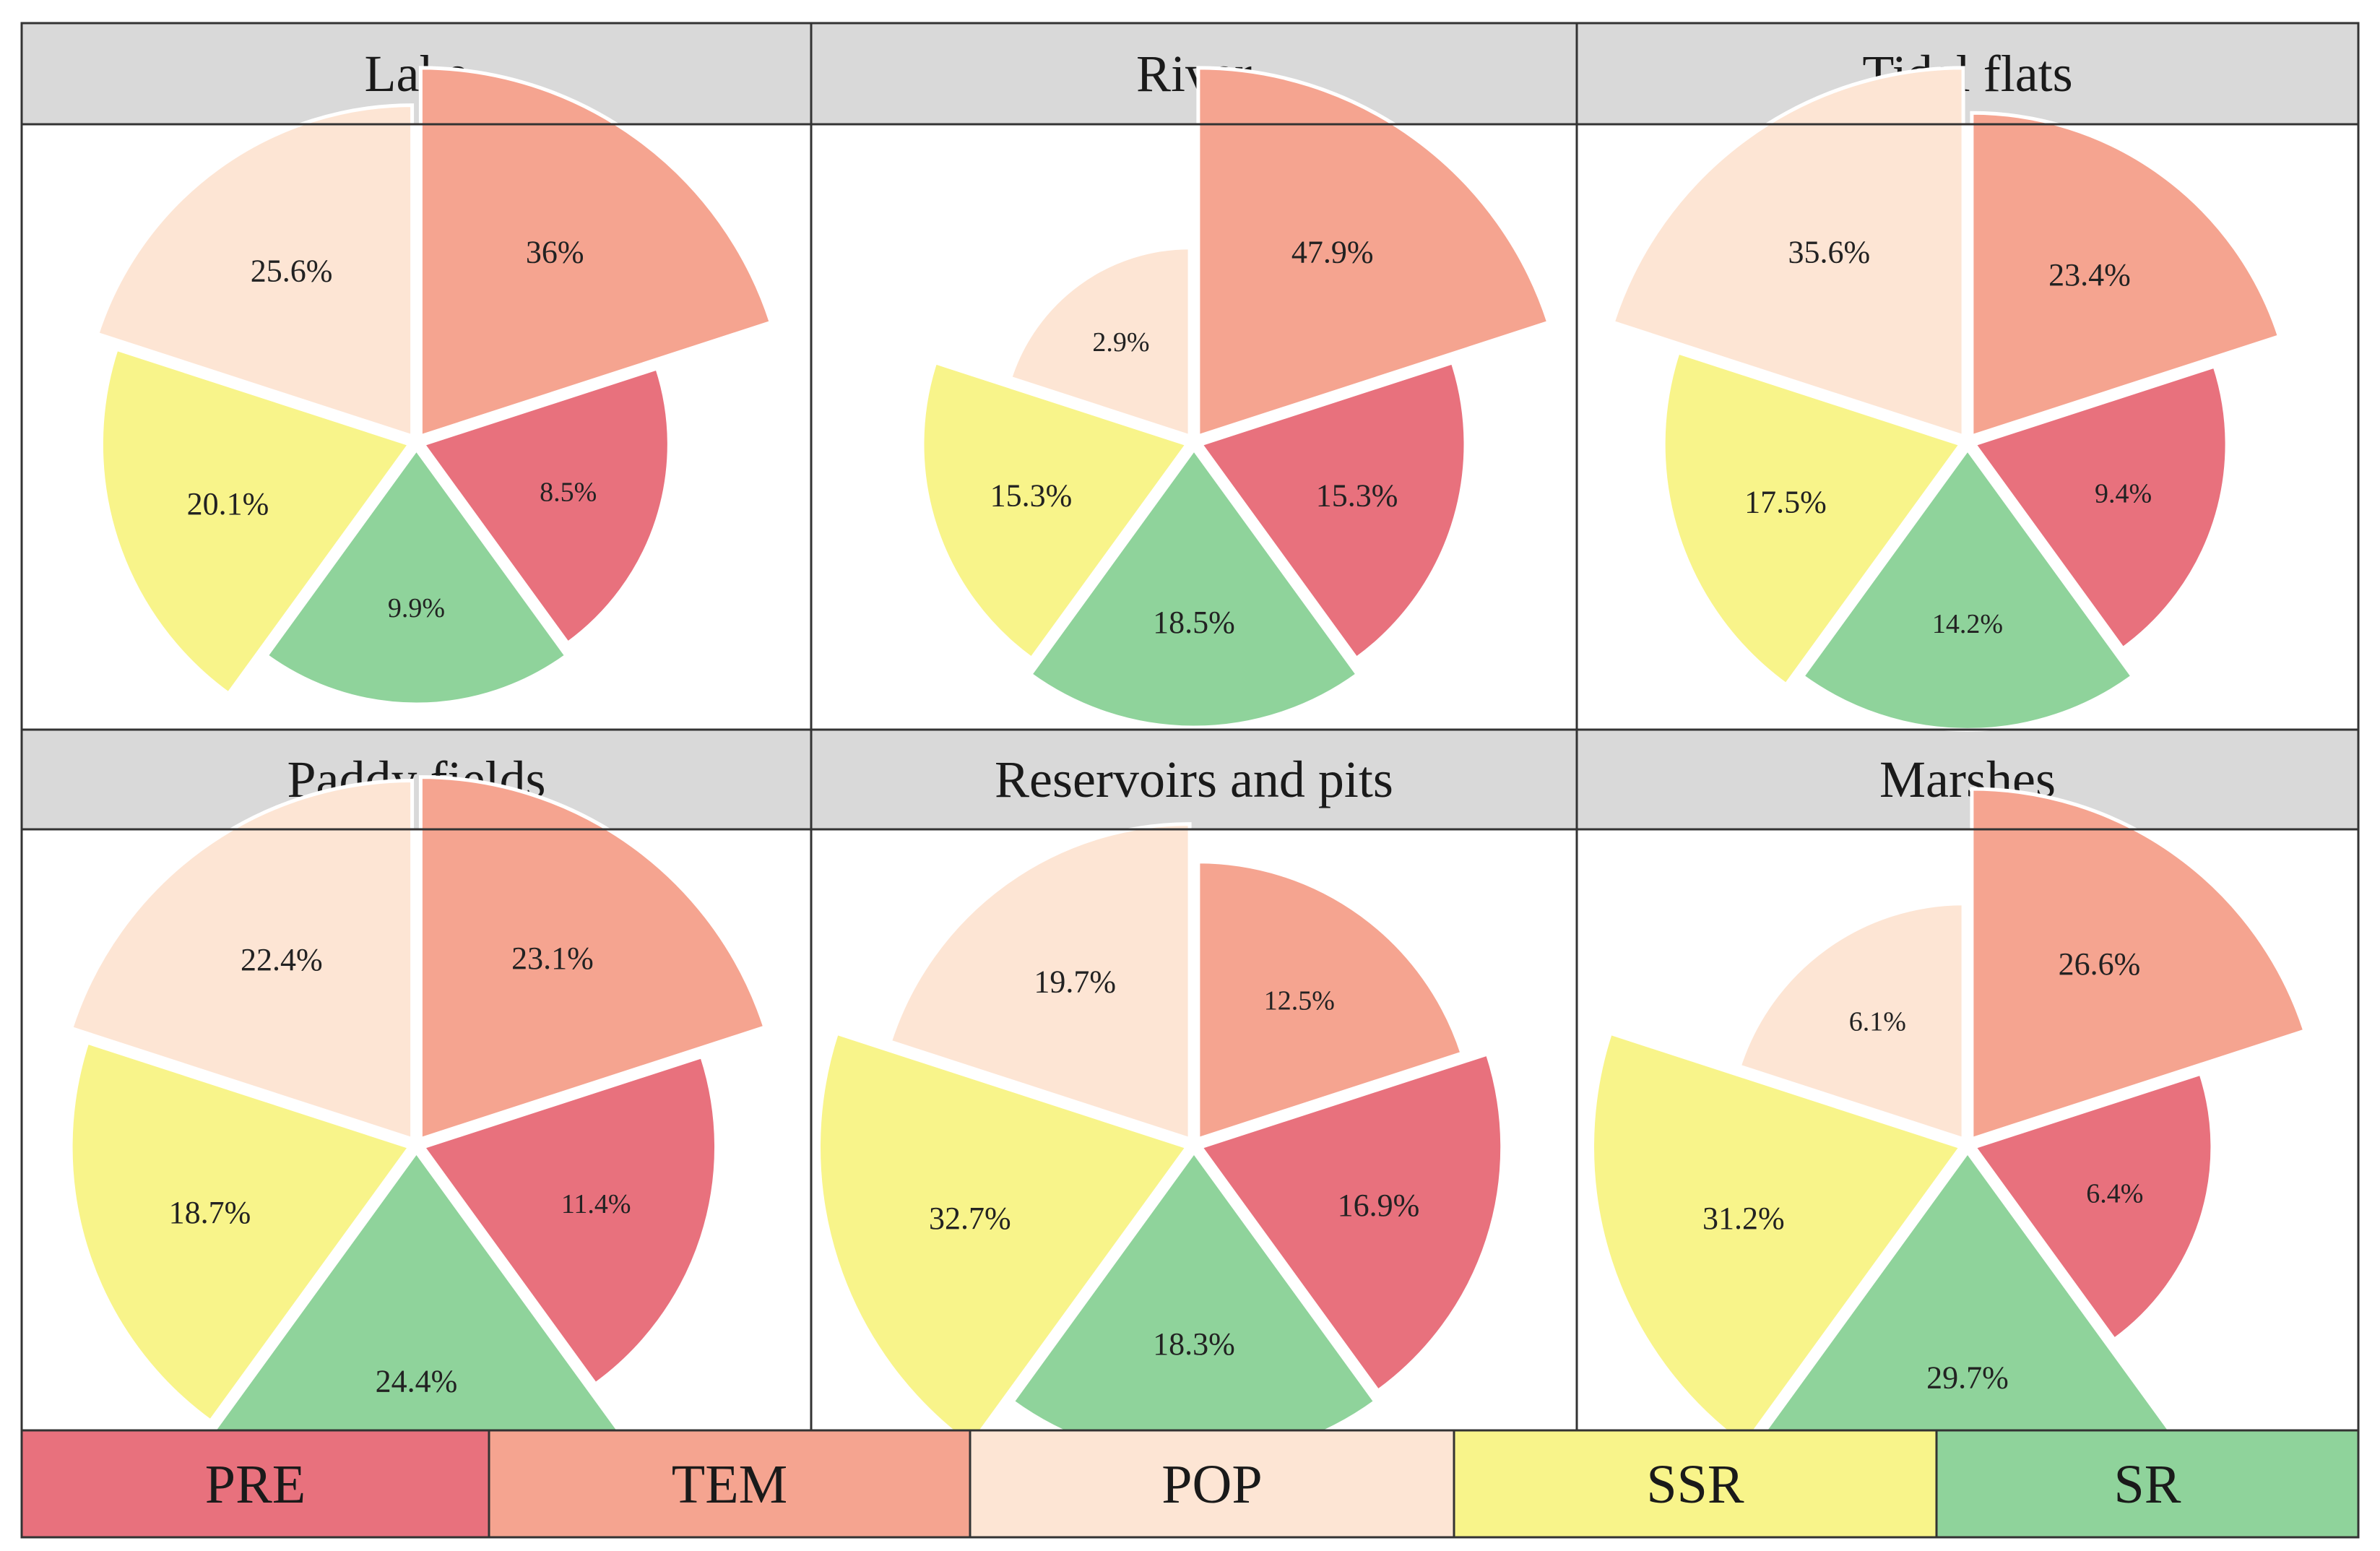 This screenshot has width=2380, height=1551. Describe the element at coordinates (417, 1381) in the screenshot. I see `slice-label-paddy-fields-sr: 24.4%` at that location.